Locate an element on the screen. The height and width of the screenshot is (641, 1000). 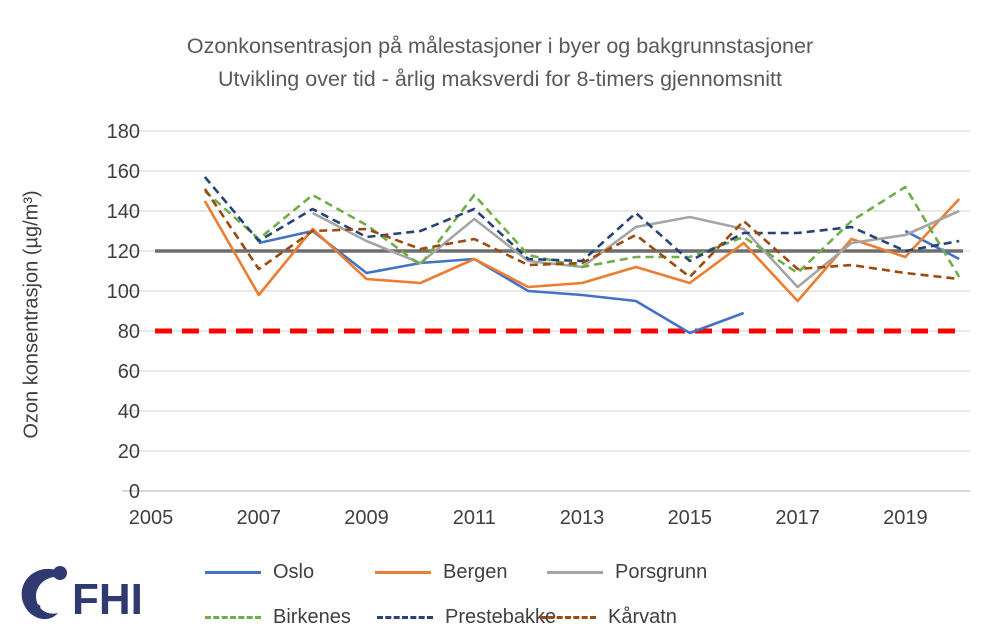
y-axis-title: Ozon konsentrasjon (µg/m³) is located at coordinates (31, 314).